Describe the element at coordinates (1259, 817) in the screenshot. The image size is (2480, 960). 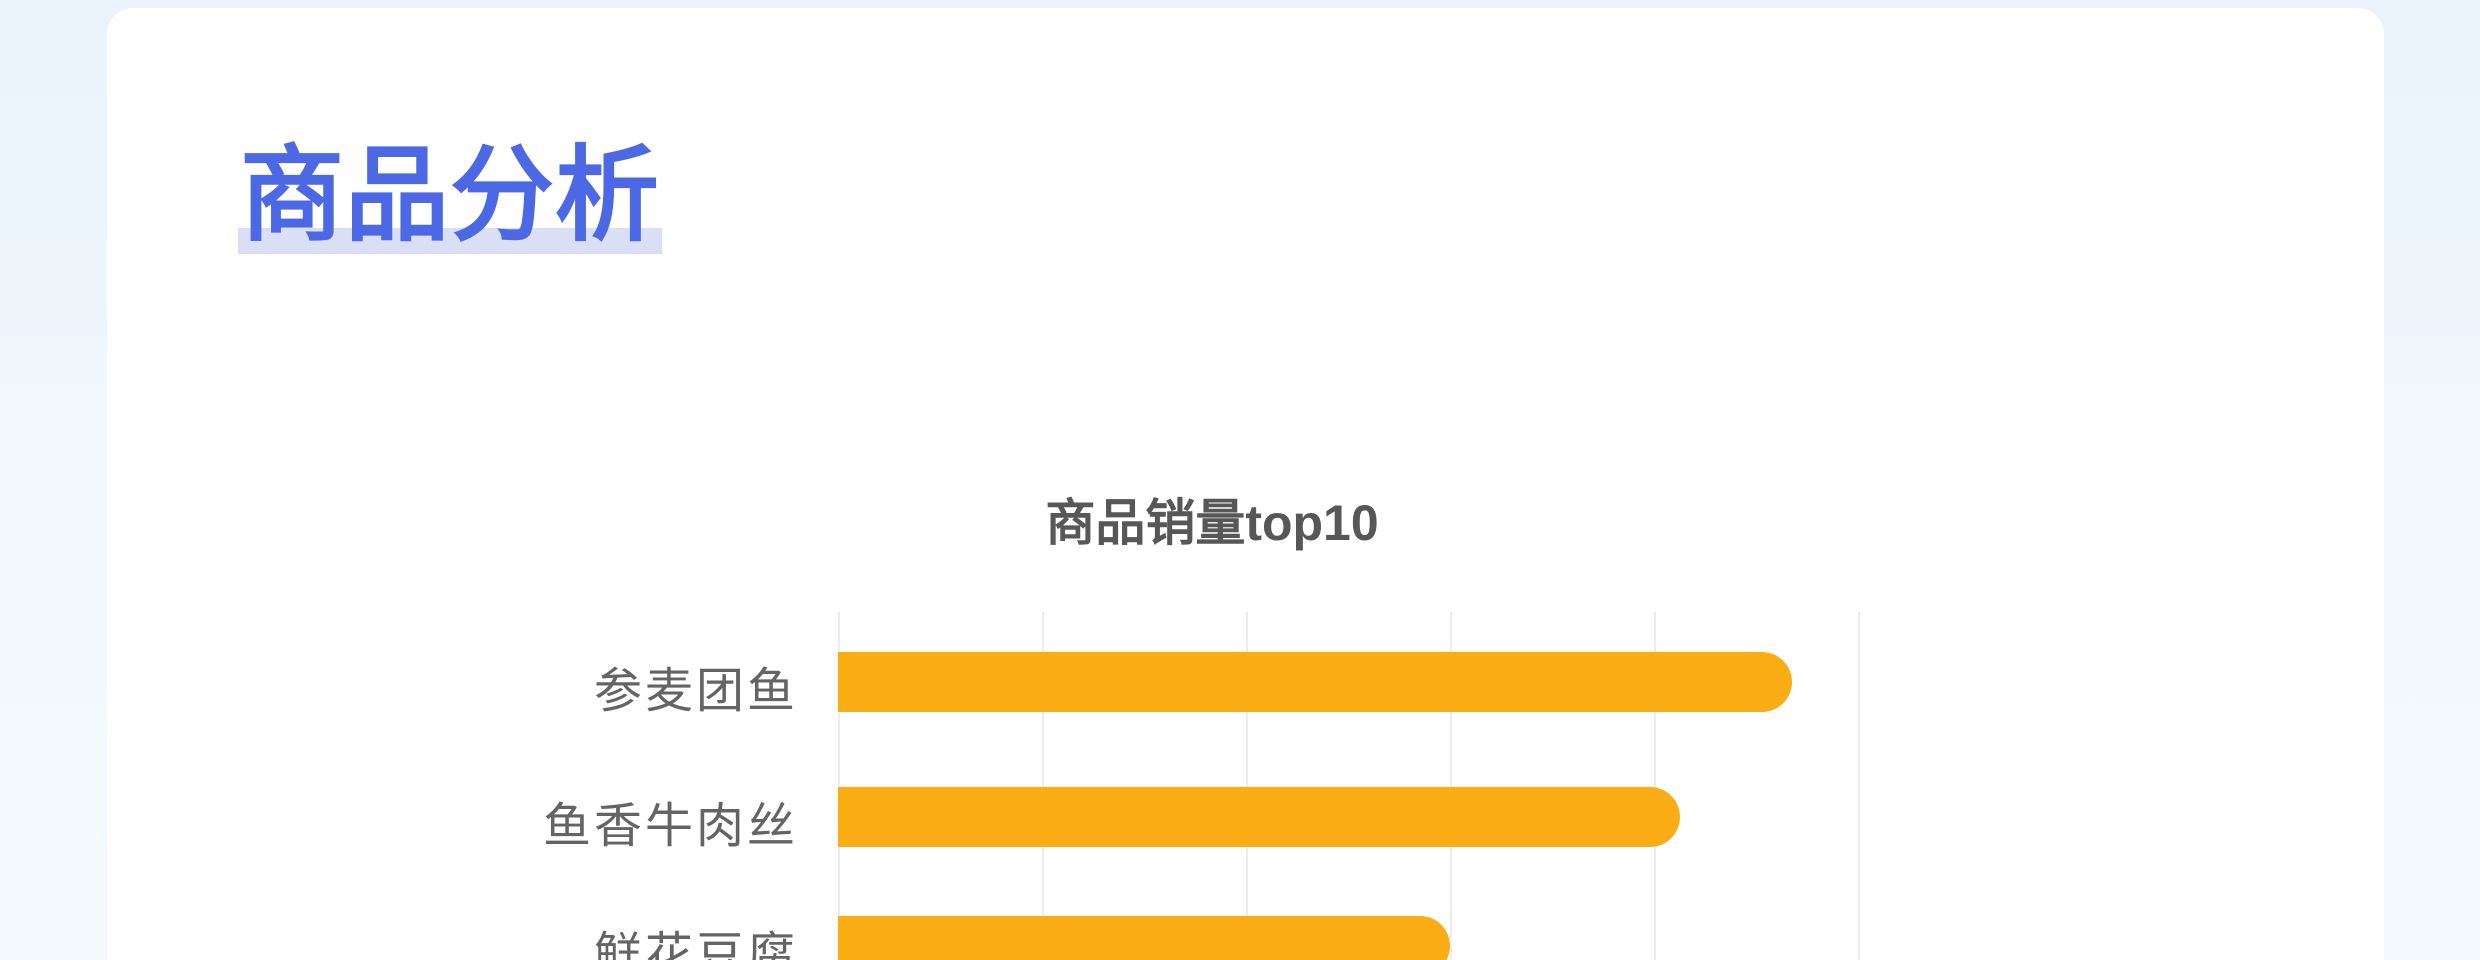
I see `bar-鱼香牛肉丝` at that location.